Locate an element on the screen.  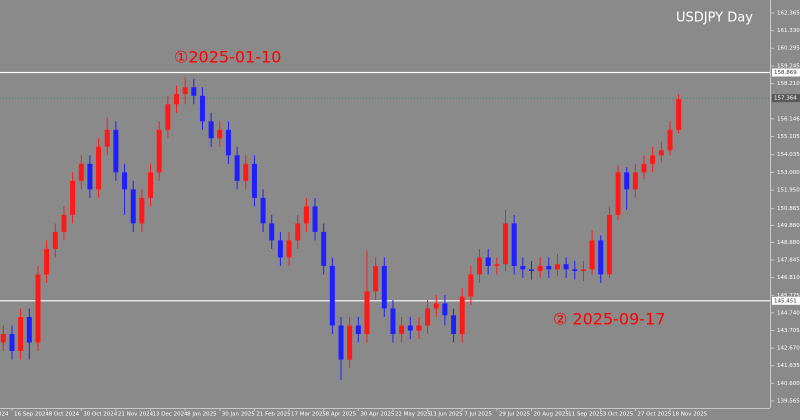
current-price-box is located at coordinates (786, 98).